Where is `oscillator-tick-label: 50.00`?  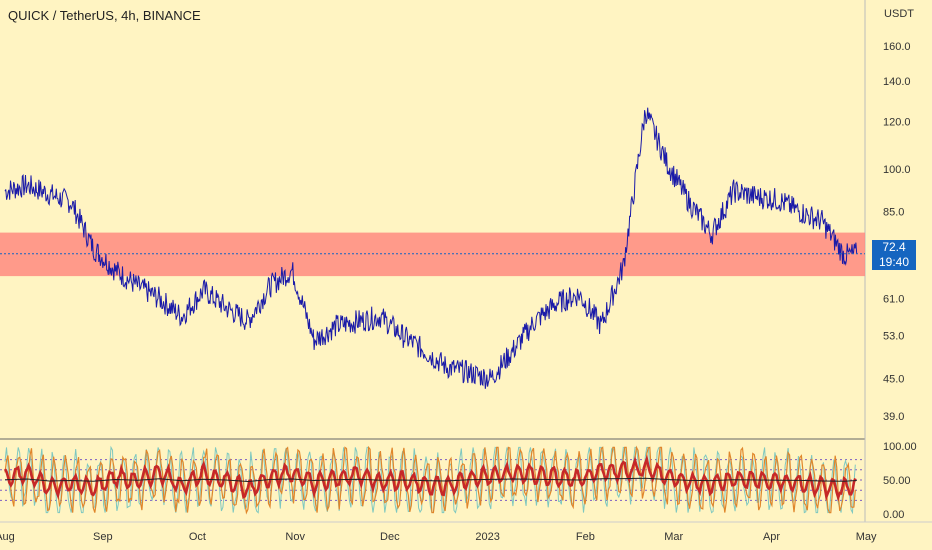 oscillator-tick-label: 50.00 is located at coordinates (897, 481).